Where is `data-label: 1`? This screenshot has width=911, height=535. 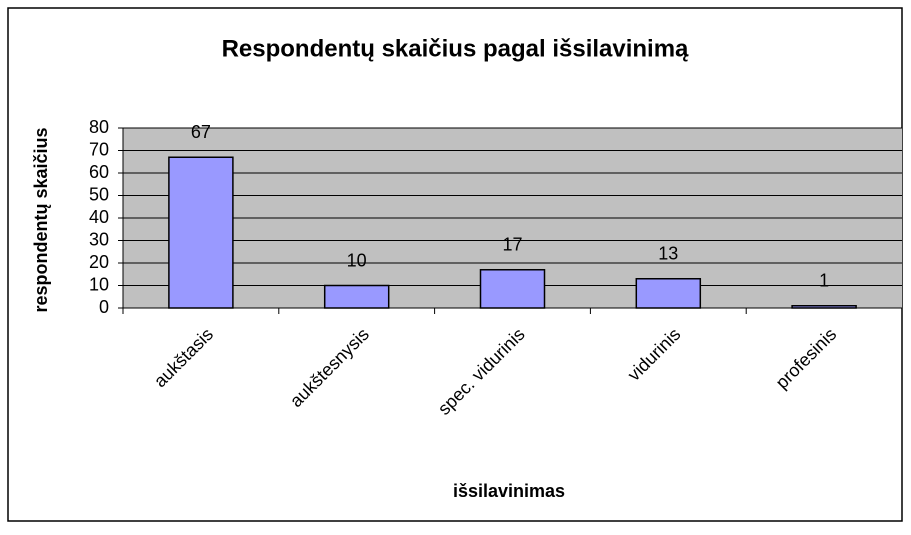
data-label: 1 is located at coordinates (824, 281).